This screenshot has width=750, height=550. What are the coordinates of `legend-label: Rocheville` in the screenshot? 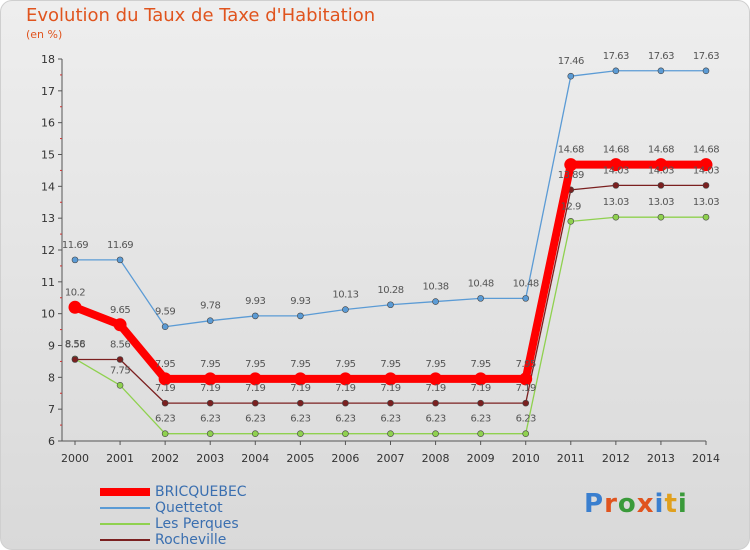 It's located at (191, 540).